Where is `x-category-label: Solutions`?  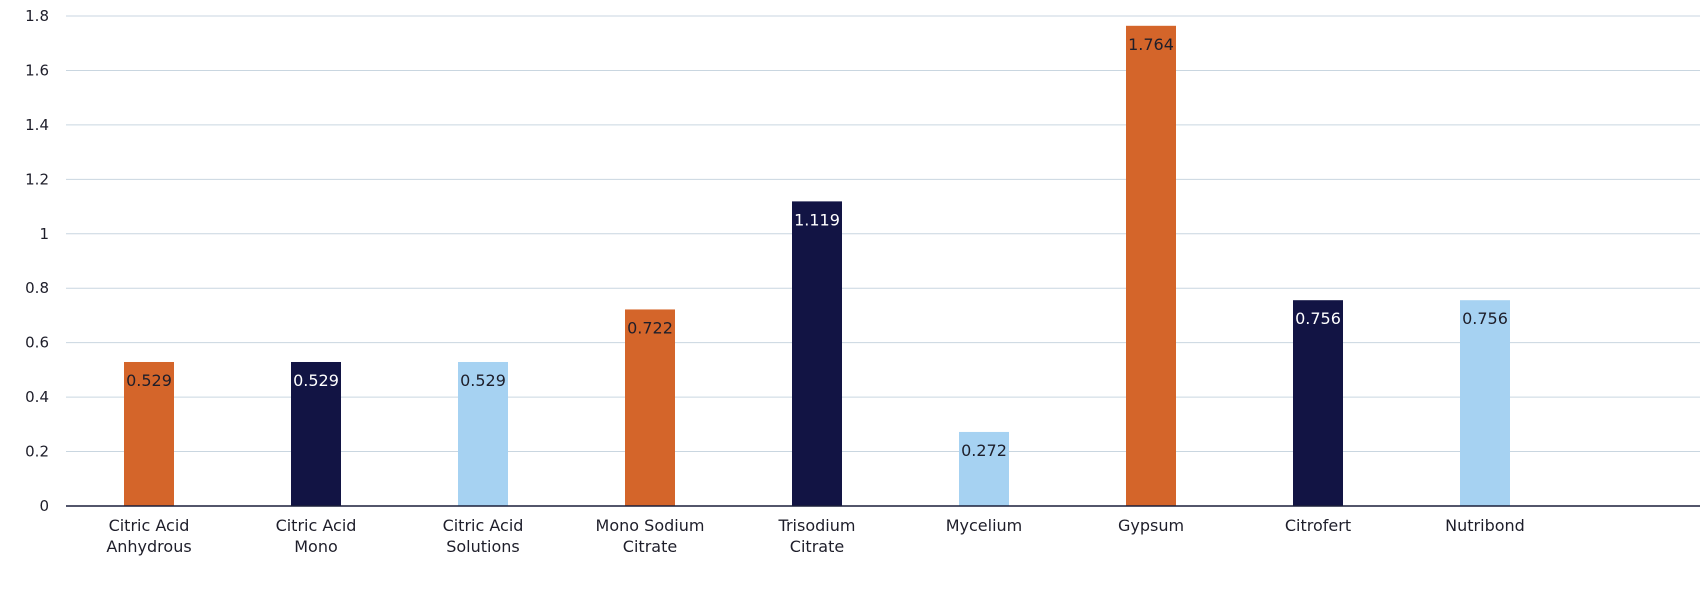 x-category-label: Solutions is located at coordinates (483, 546).